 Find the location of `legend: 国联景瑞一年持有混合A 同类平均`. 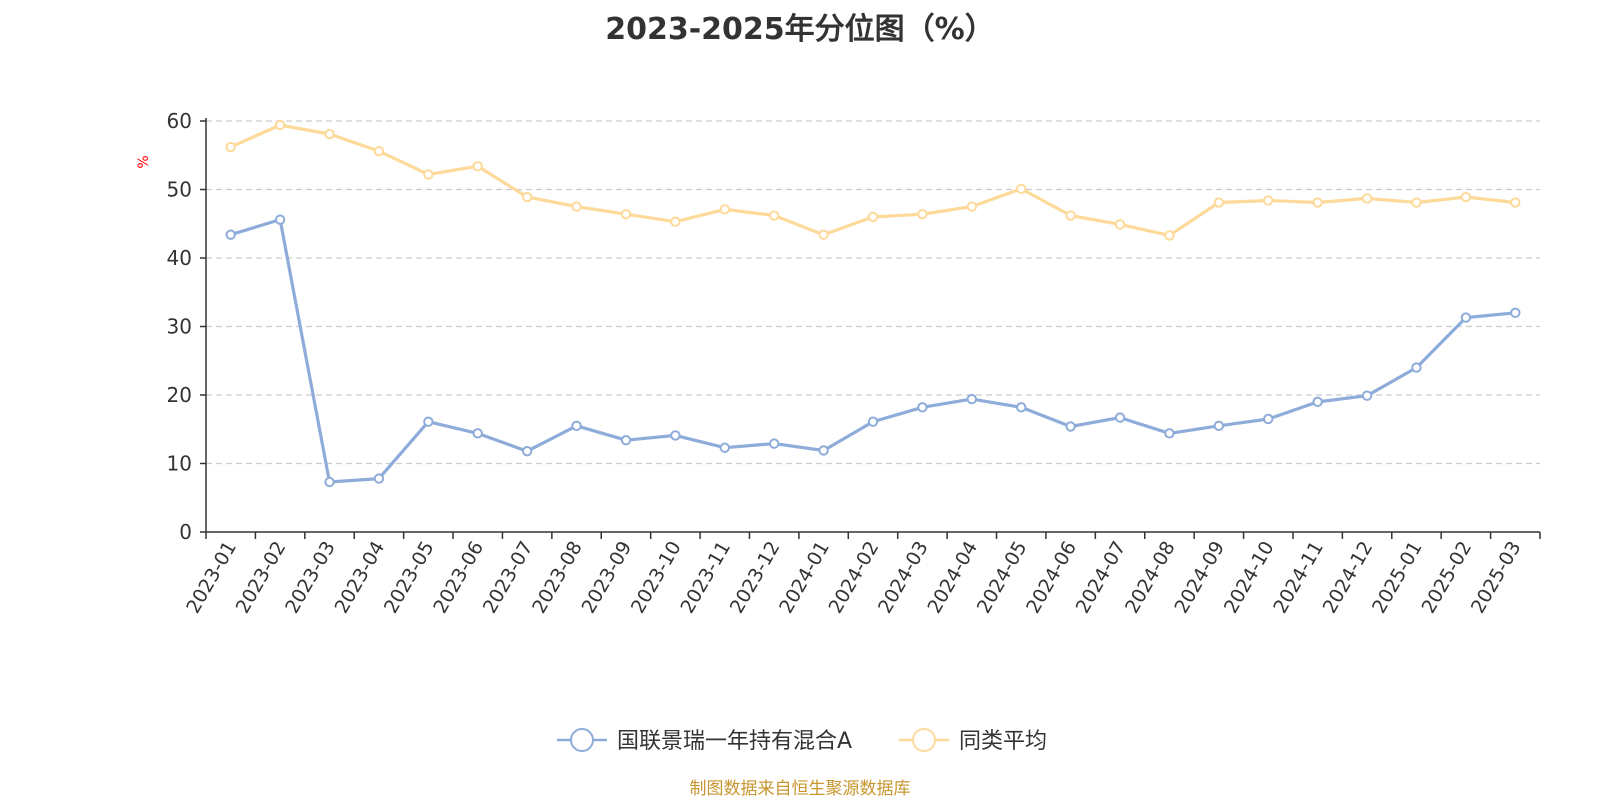

legend: 国联景瑞一年持有混合A 同类平均 is located at coordinates (802, 741).